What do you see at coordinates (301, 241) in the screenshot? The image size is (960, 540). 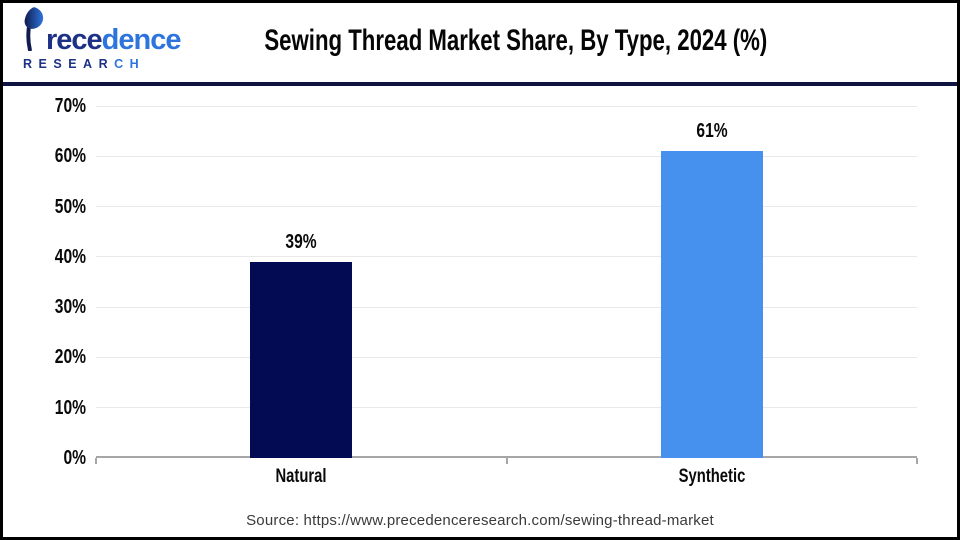 I see `bar-value-label: 39%` at bounding box center [301, 241].